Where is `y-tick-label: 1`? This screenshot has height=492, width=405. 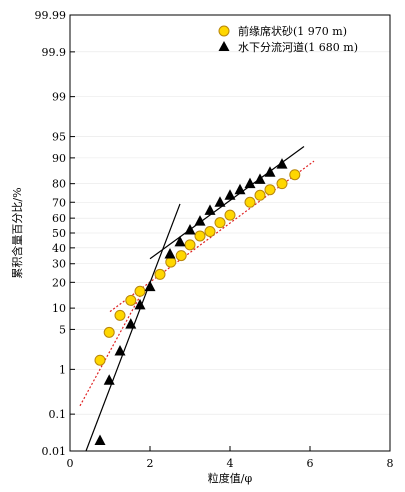
y-tick-label: 1 is located at coordinates (62, 369).